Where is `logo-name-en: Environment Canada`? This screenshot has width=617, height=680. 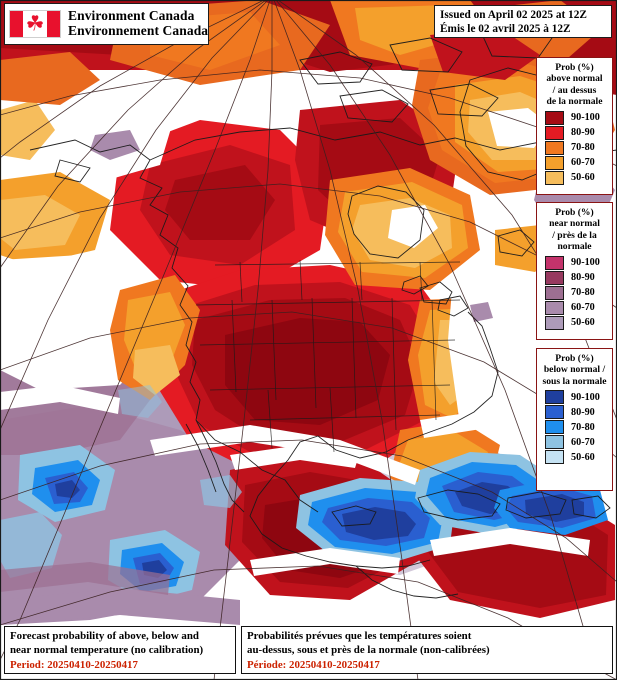
logo-name-en: Environment Canada is located at coordinates (131, 16).